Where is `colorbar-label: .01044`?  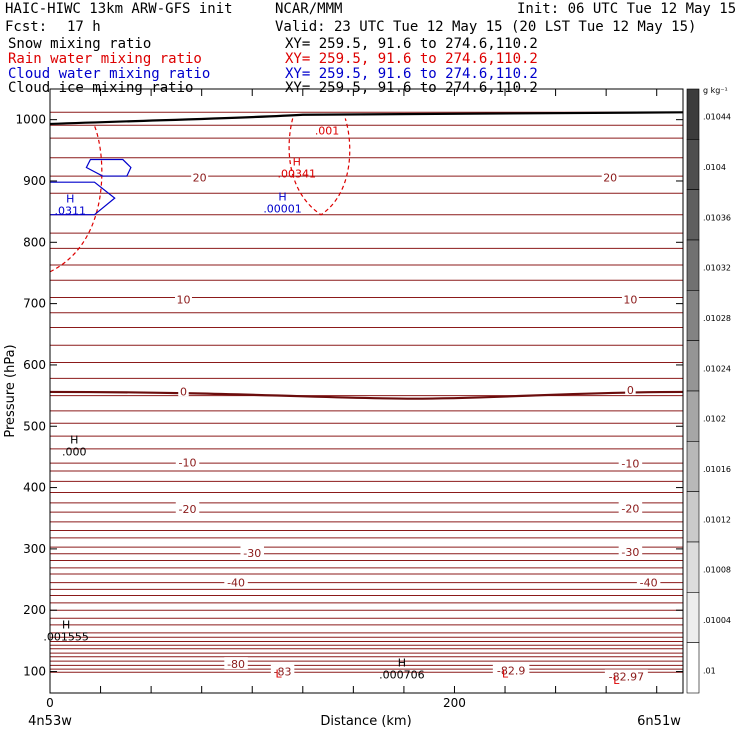
colorbar-label: .01044 is located at coordinates (717, 117).